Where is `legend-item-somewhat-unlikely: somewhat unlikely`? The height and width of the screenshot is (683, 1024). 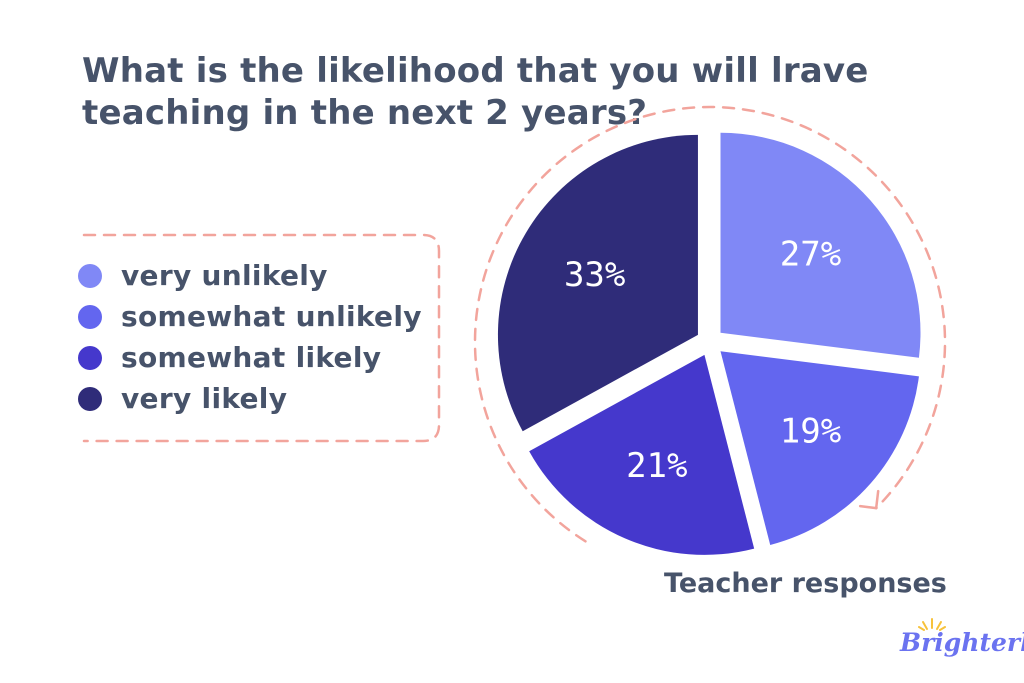 legend-item-somewhat-unlikely: somewhat unlikely is located at coordinates (250, 316).